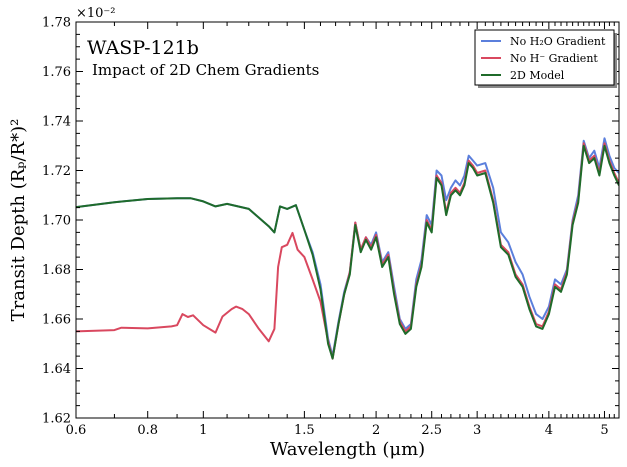 This screenshot has height=467, width=627. What do you see at coordinates (604, 430) in the screenshot?
I see `x-tick-label: 5` at bounding box center [604, 430].